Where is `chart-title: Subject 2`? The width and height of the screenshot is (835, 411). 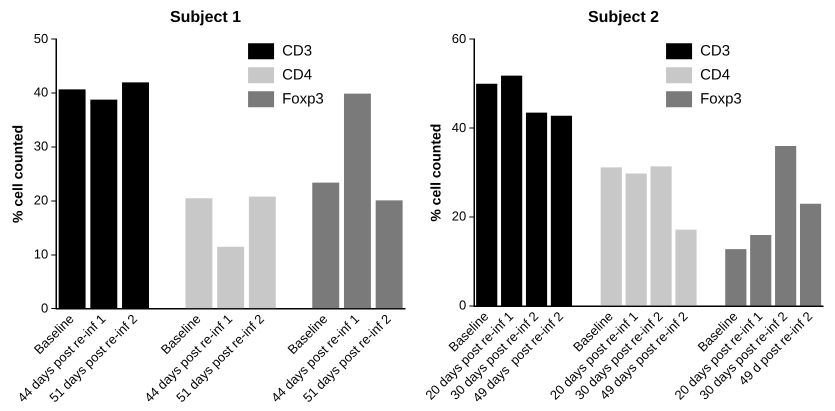
chart-title: Subject 2 is located at coordinates (624, 17).